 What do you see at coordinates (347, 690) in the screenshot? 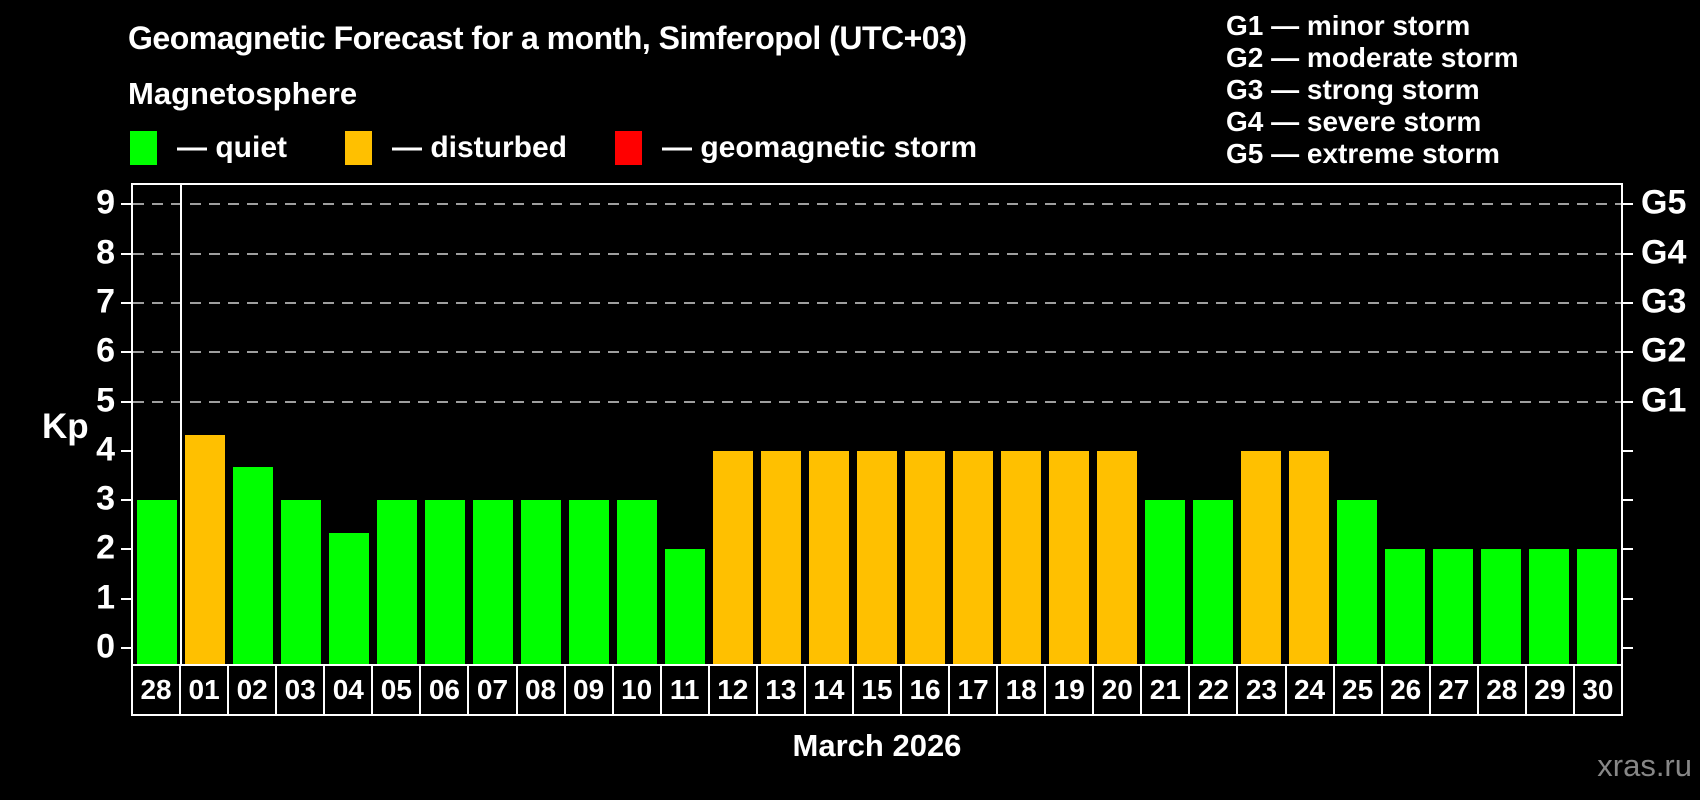
I see `x-axis-day-cell: 04` at bounding box center [347, 690].